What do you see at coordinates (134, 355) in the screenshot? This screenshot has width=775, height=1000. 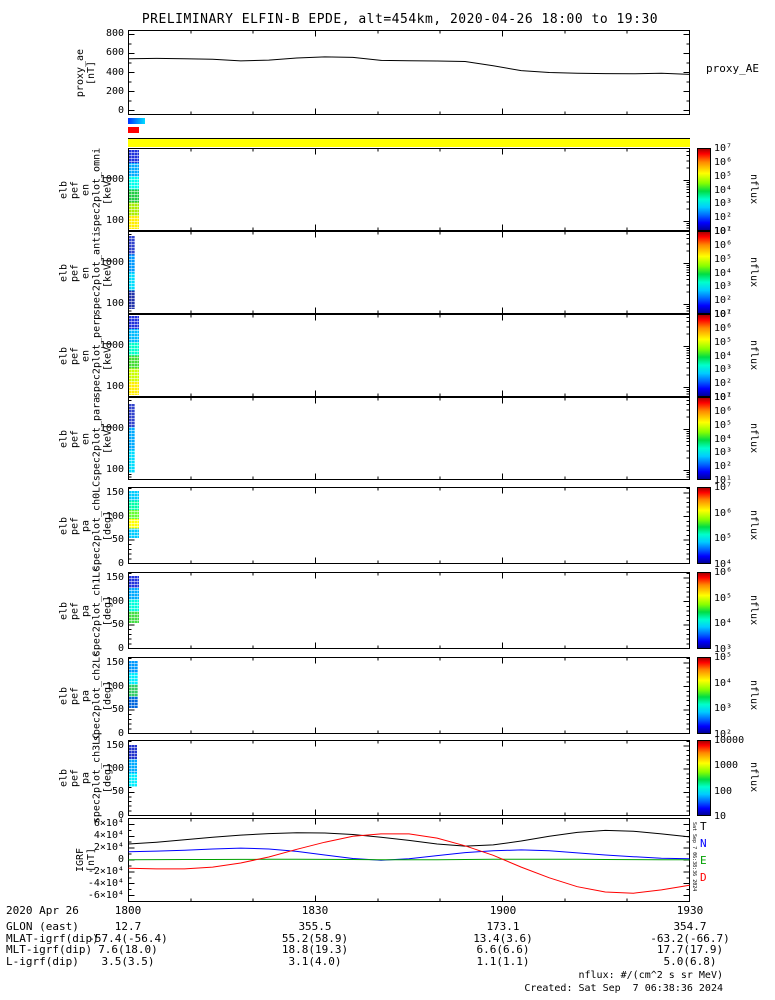 I see `panel-perp-spectrogram-burst` at bounding box center [134, 355].